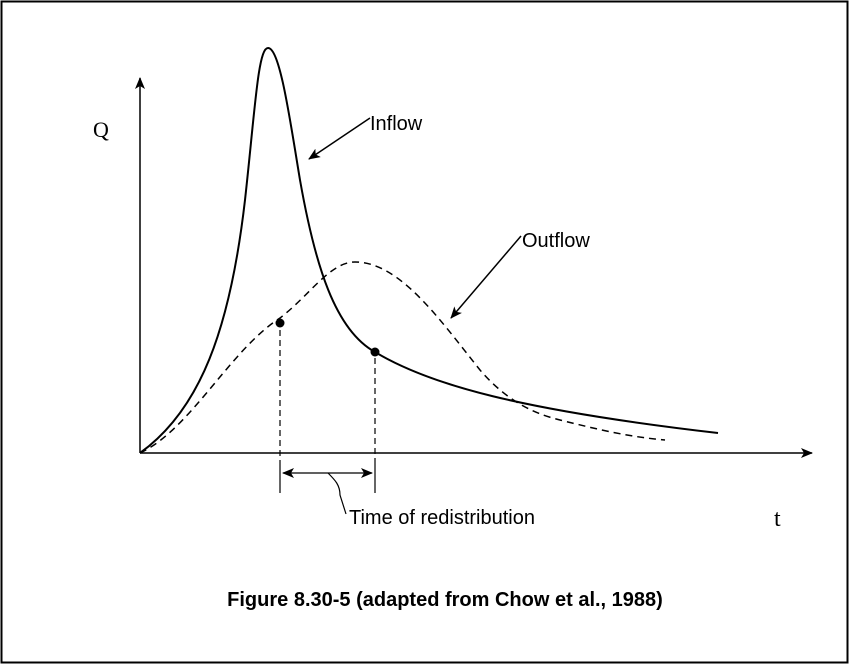 The image size is (849, 664). I want to click on inflow-pointer, so click(339, 138).